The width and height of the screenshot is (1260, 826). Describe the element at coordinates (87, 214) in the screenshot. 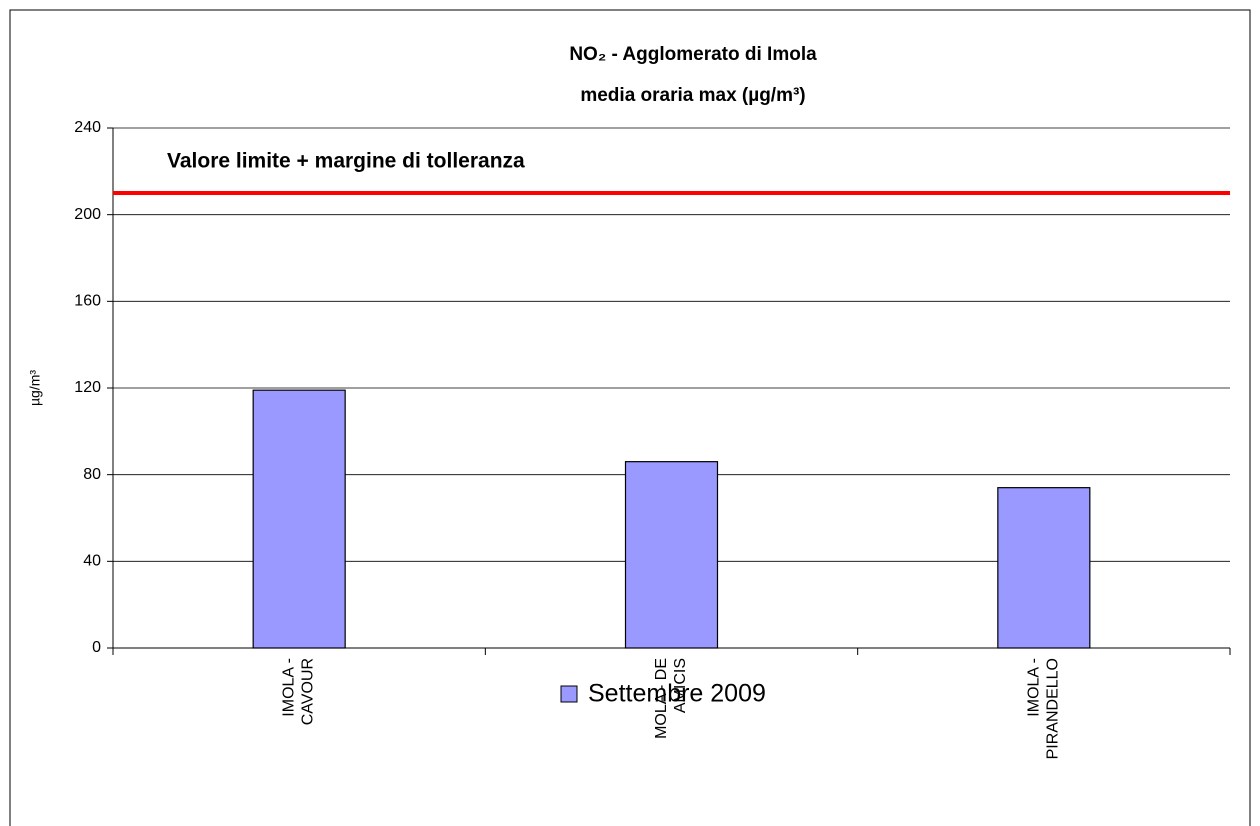

I see `y-tick-label: 200` at that location.